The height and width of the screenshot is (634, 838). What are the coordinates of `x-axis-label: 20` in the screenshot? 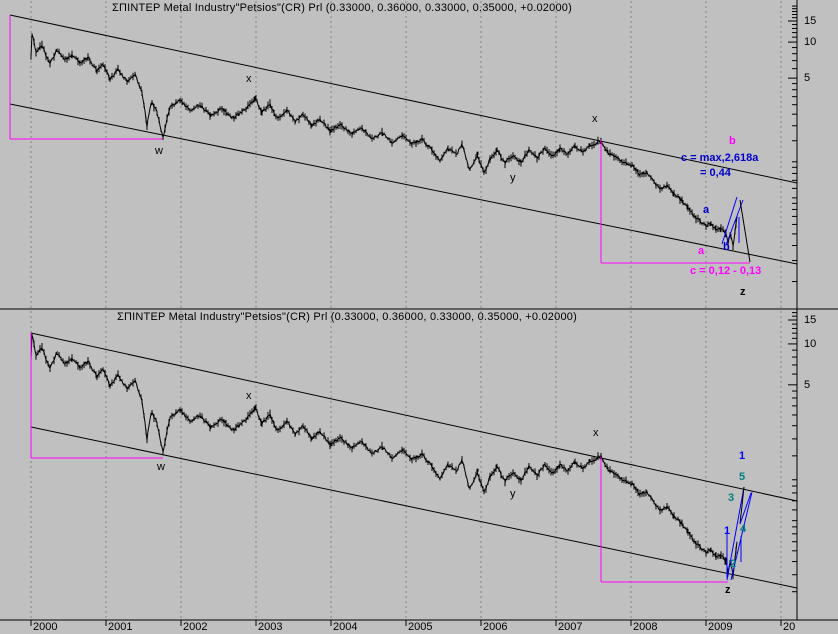 It's located at (789, 627).